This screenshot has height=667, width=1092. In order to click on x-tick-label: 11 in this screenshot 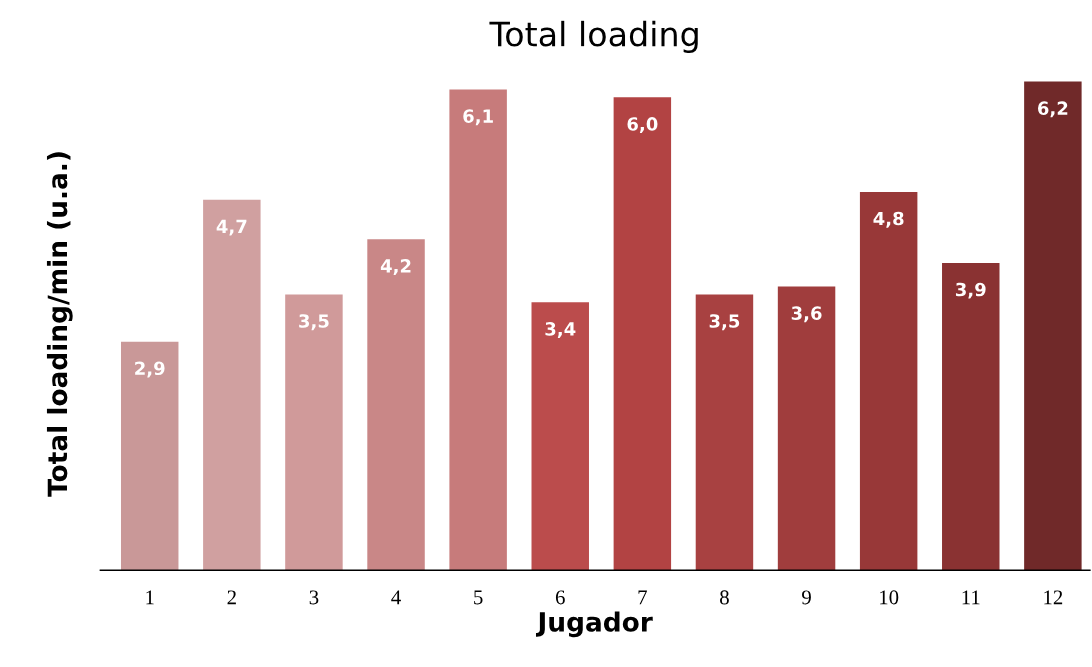, I will do `click(971, 597)`.